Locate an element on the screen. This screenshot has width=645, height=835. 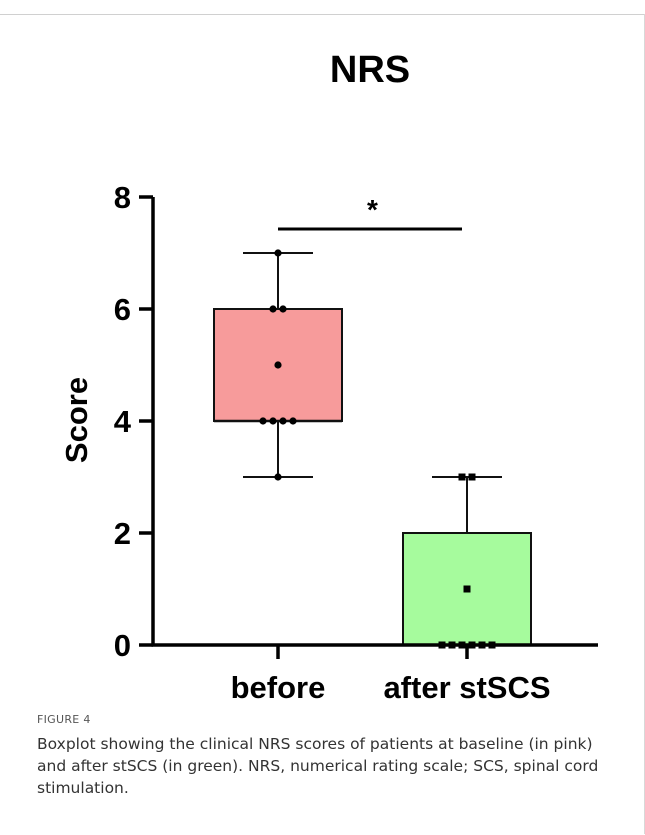
x-tick-label: after stSCS is located at coordinates (466, 685).